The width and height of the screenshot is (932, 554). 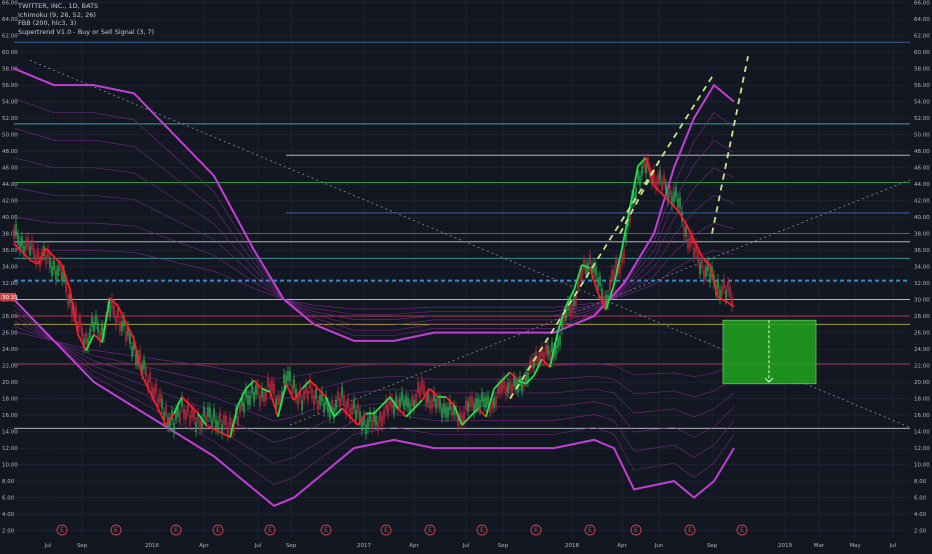 I want to click on x-tick-label: May, so click(x=855, y=546).